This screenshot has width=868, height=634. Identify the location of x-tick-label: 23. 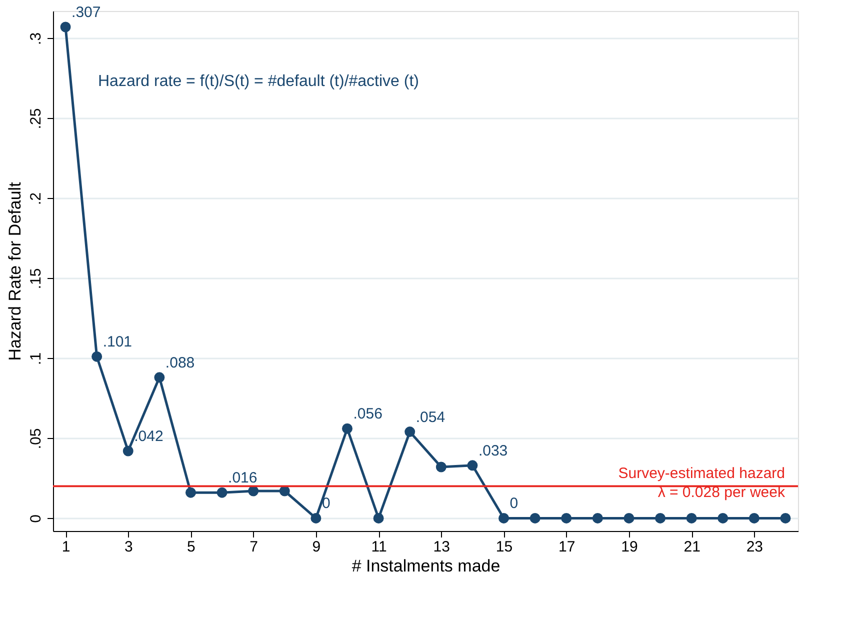
(755, 547).